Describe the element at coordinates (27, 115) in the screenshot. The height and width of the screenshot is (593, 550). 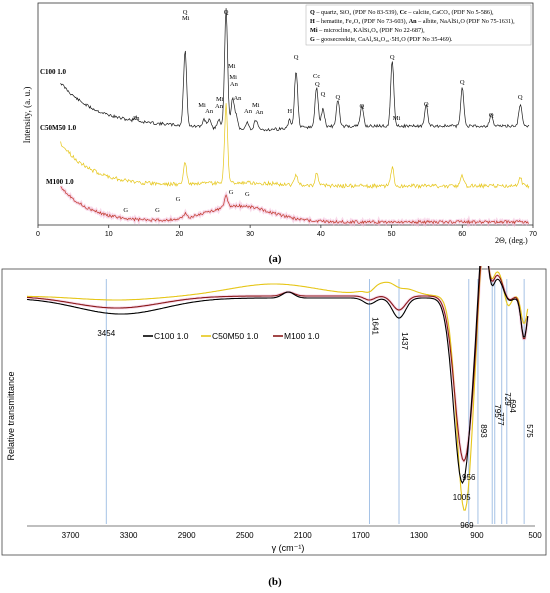
I see `xrd-y-axis-label: Intensity, (a. u.)` at that location.